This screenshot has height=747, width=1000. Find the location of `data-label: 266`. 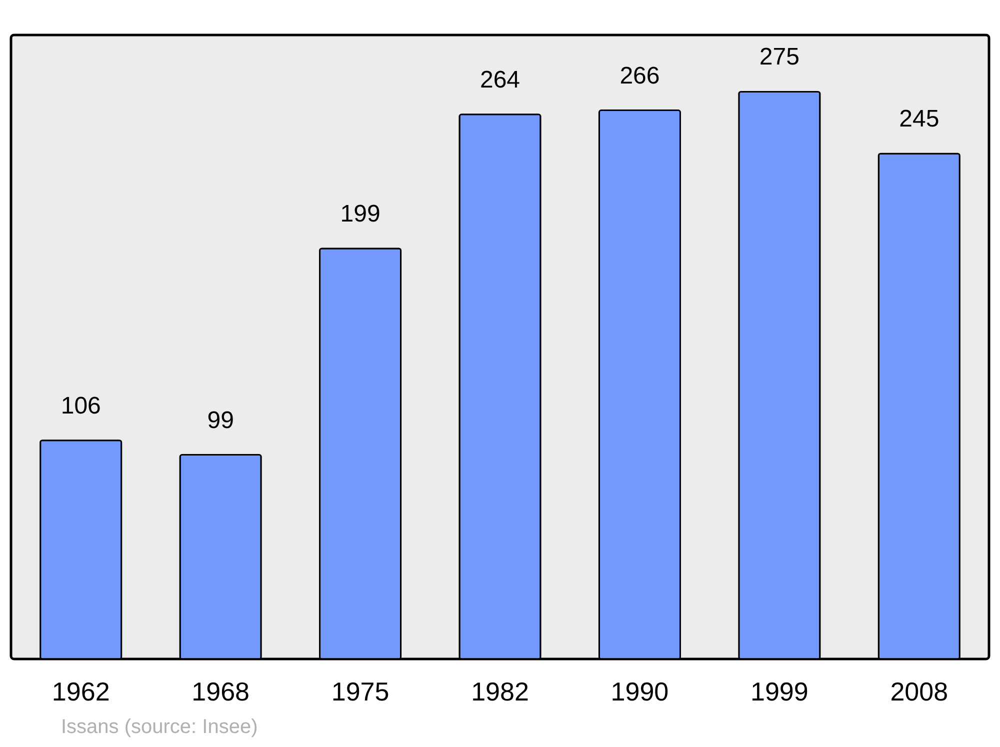

data-label: 266 is located at coordinates (640, 76).